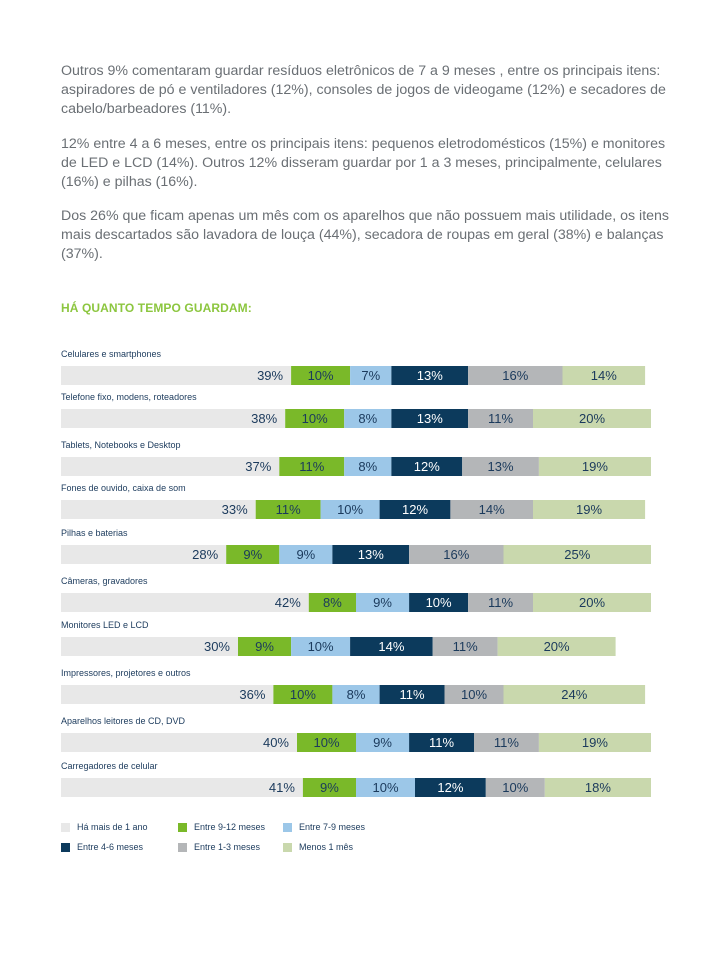 The width and height of the screenshot is (719, 972). Describe the element at coordinates (332, 827) in the screenshot. I see `legend-label: Entre 7-9 meses` at that location.